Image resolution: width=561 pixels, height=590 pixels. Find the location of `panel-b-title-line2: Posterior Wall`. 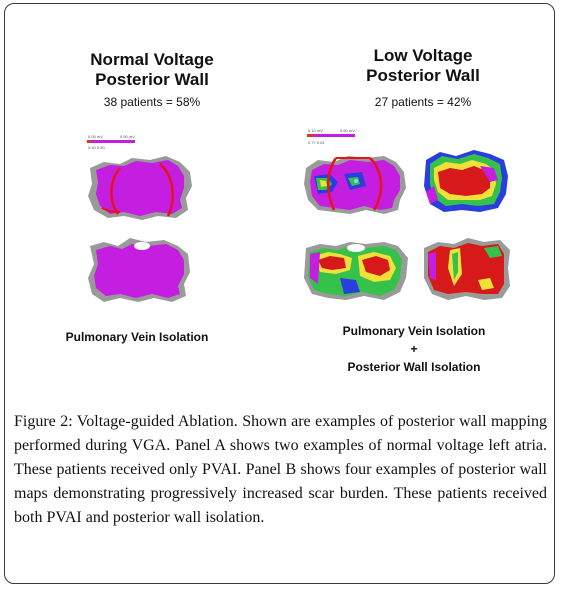

panel-b-title-line2: Posterior Wall is located at coordinates (423, 75).